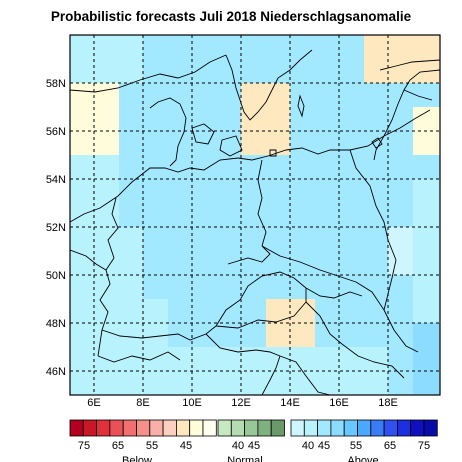  What do you see at coordinates (142, 403) in the screenshot?
I see `longitude-label: 8E` at bounding box center [142, 403].